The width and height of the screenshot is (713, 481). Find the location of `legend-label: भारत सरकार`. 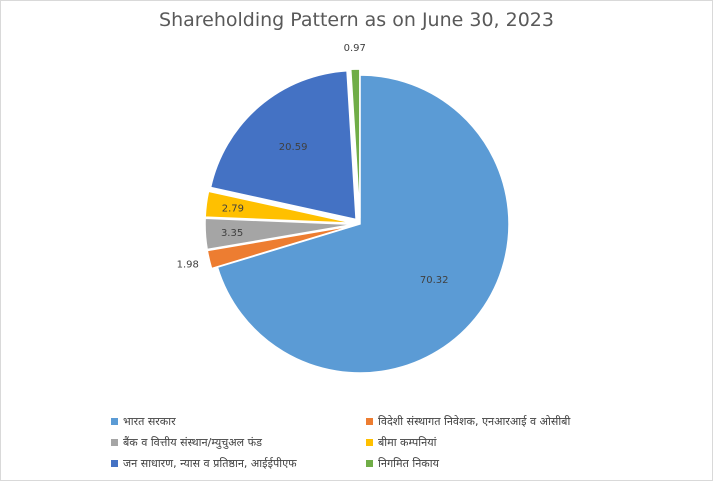

legend-label: भारत सरकार is located at coordinates (149, 421).